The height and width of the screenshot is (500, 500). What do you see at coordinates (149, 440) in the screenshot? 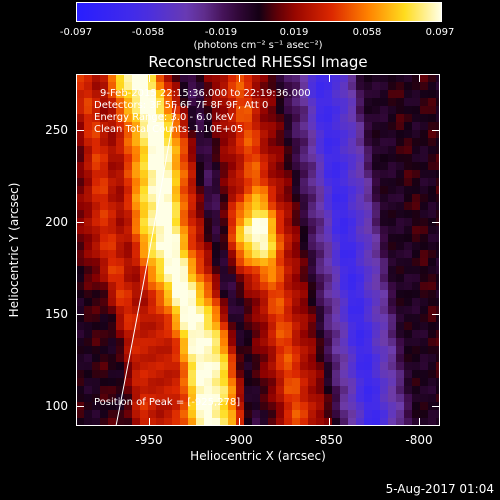
I see `x-tick-label: -950` at bounding box center [149, 440].